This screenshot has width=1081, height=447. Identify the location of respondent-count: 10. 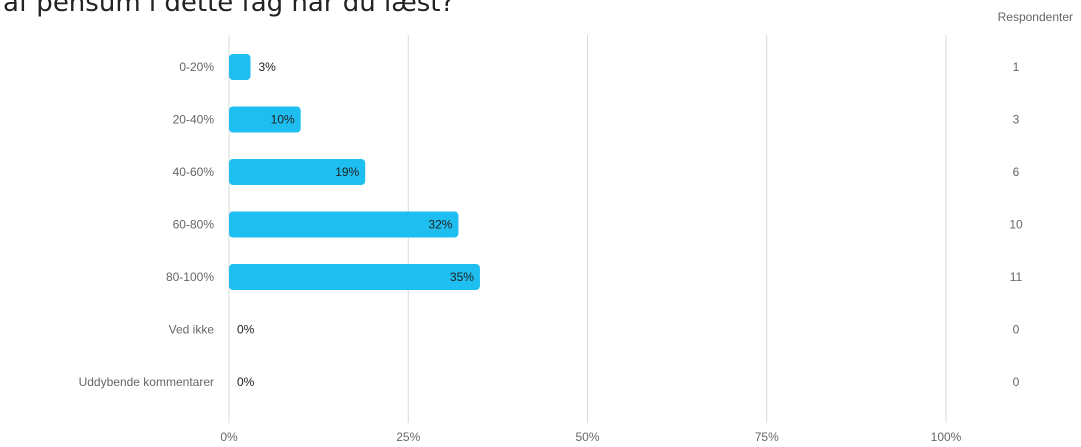
(1016, 225).